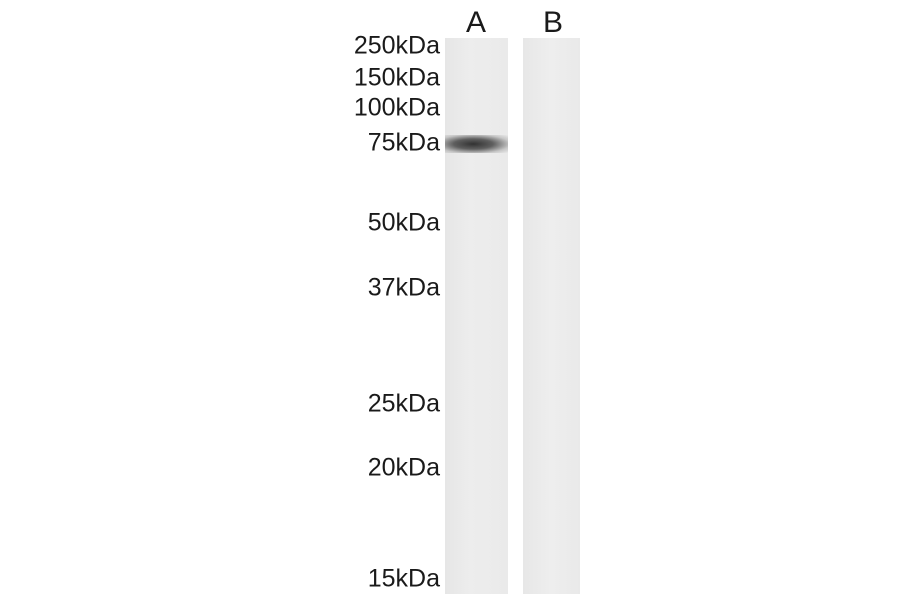  Describe the element at coordinates (403, 403) in the screenshot. I see `marker-label: 25kDa` at that location.